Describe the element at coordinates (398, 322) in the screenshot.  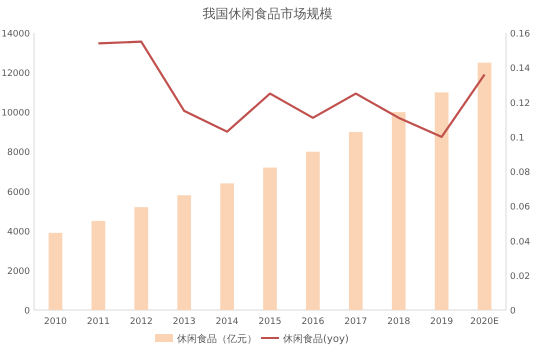
I see `x-tick-label: 2018` at that location.